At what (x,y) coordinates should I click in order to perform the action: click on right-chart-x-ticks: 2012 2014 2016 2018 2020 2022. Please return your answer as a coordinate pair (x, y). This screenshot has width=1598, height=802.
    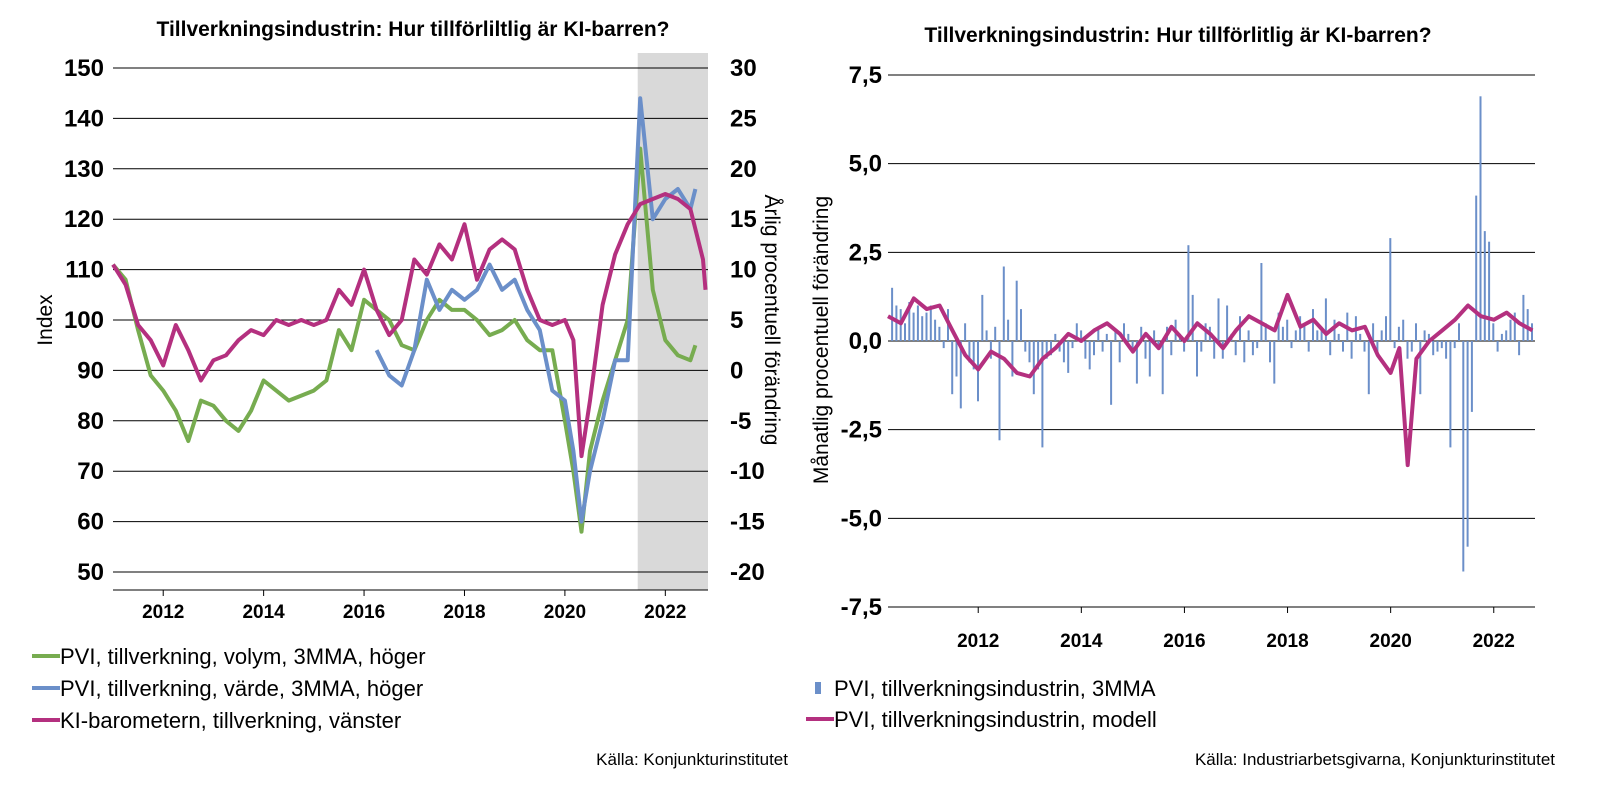
    Looking at the image, I should click on (1236, 629).